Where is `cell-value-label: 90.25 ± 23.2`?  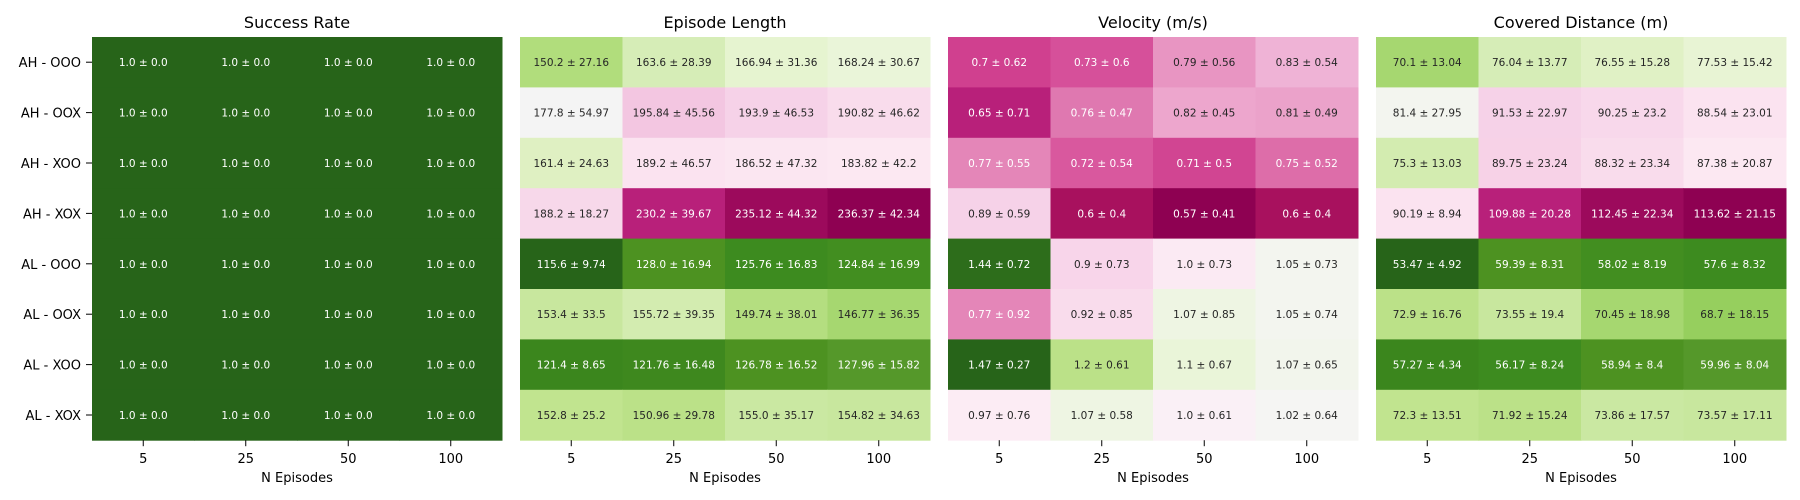 cell-value-label: 90.25 ± 23.2 is located at coordinates (1632, 114).